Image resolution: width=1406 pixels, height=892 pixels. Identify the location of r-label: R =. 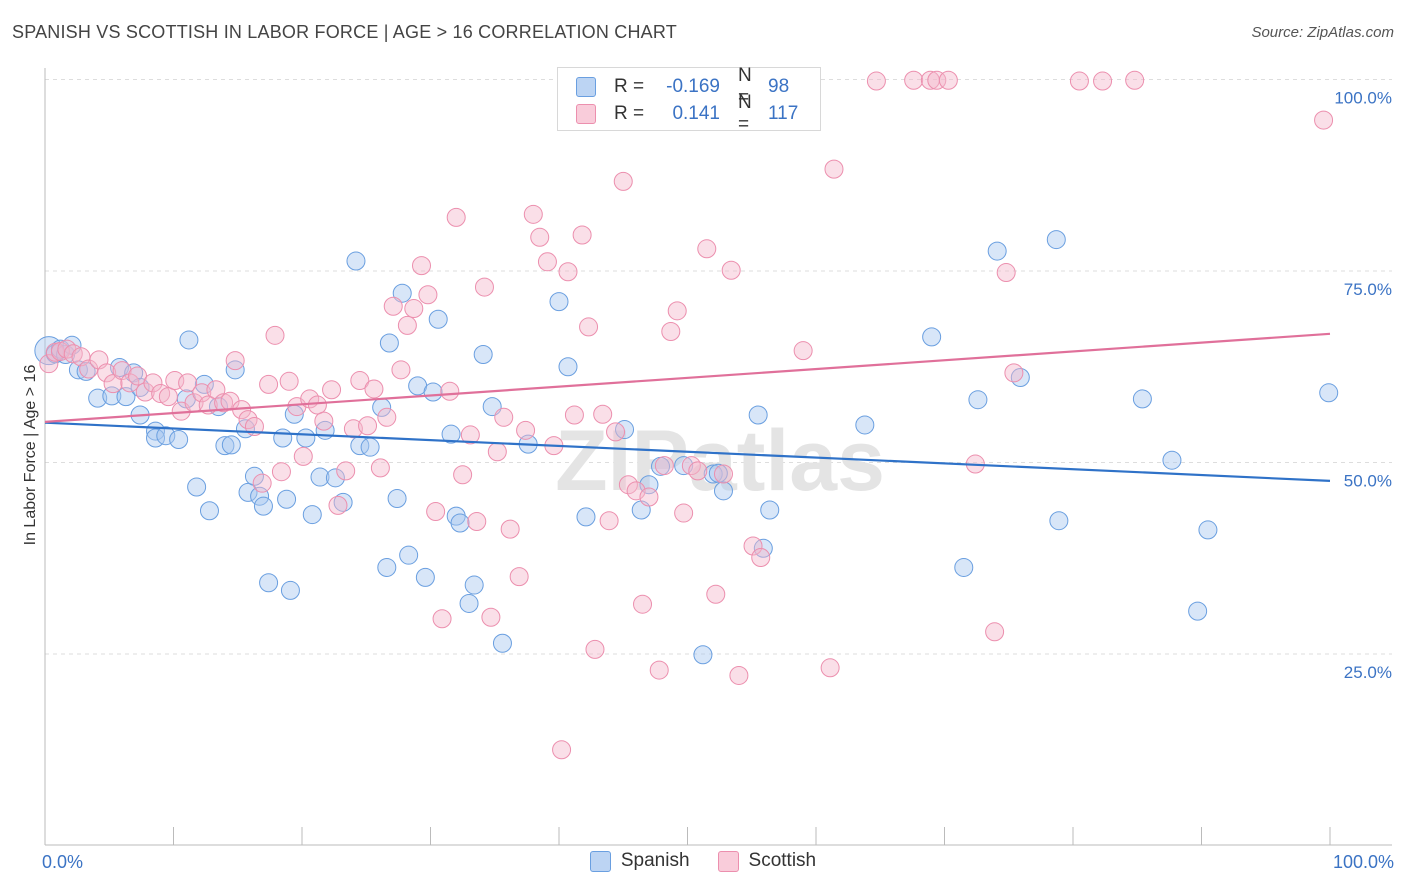
(629, 86).